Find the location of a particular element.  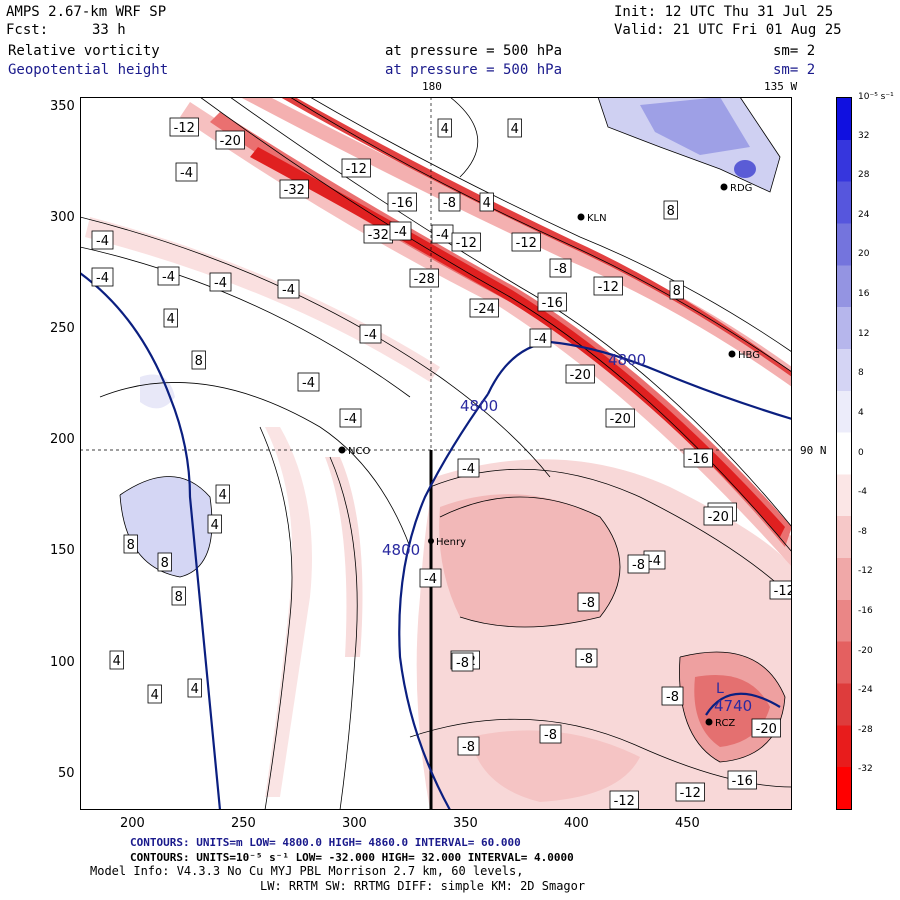

x-tick: 300 is located at coordinates (354, 823).